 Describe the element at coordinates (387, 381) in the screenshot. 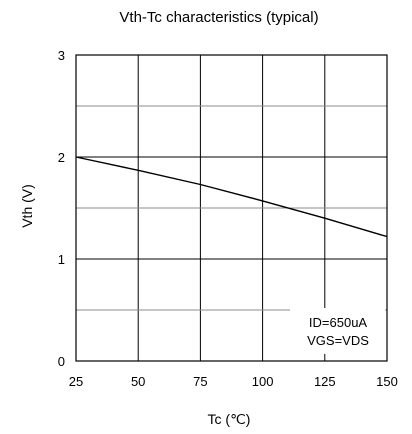

I see `x-tick-label: 150` at that location.